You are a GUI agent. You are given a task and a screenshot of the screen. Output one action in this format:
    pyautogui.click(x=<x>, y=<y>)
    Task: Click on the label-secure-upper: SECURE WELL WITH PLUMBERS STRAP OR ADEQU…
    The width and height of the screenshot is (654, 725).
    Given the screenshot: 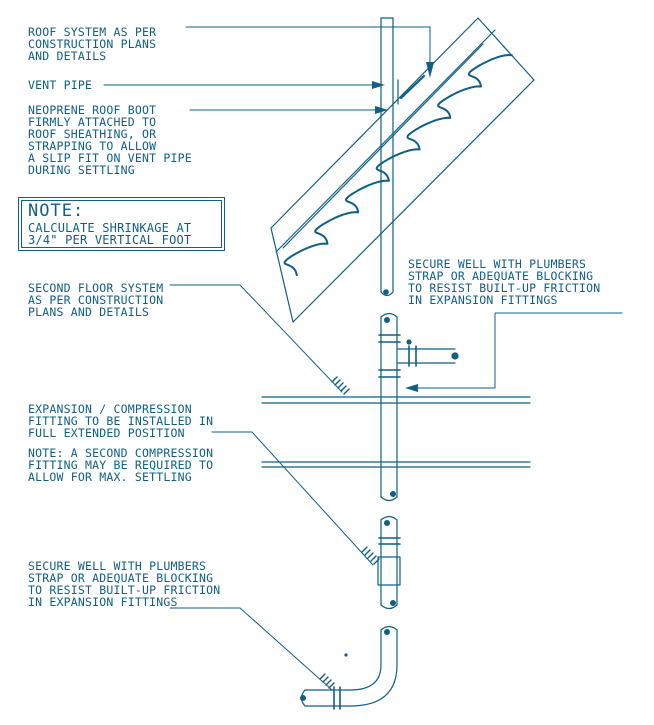 What is the action you would take?
    pyautogui.click(x=504, y=282)
    